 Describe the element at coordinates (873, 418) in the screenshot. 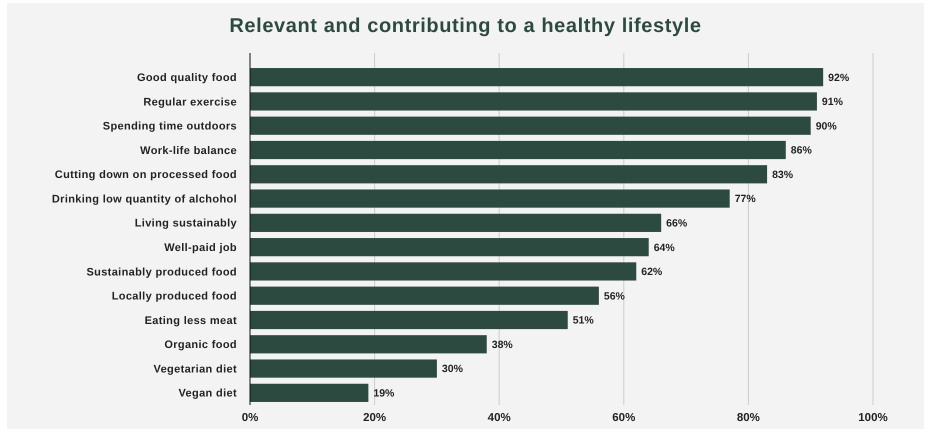

I see `x-tick-label: 100%` at that location.